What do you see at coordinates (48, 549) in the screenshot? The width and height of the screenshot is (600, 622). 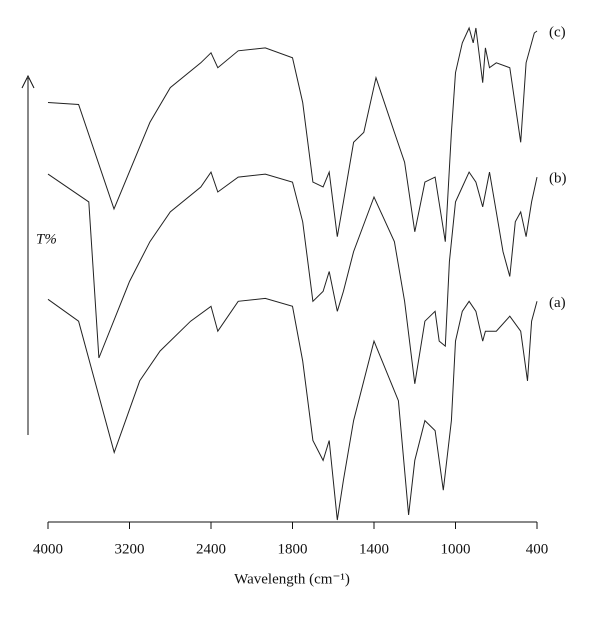 I see `x-tick-label: 4000` at bounding box center [48, 549].